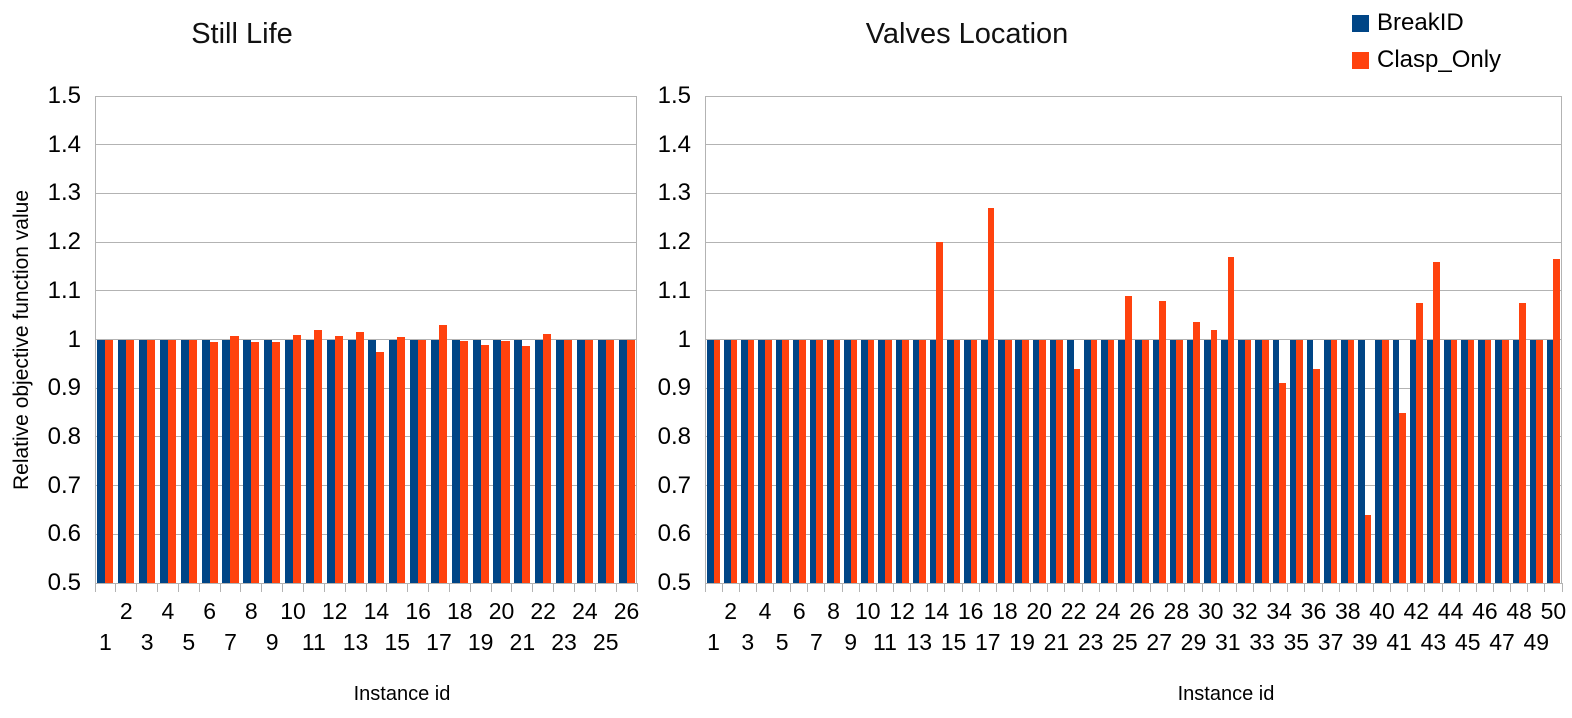  I want to click on x-tick-label: 3, so click(147, 642).